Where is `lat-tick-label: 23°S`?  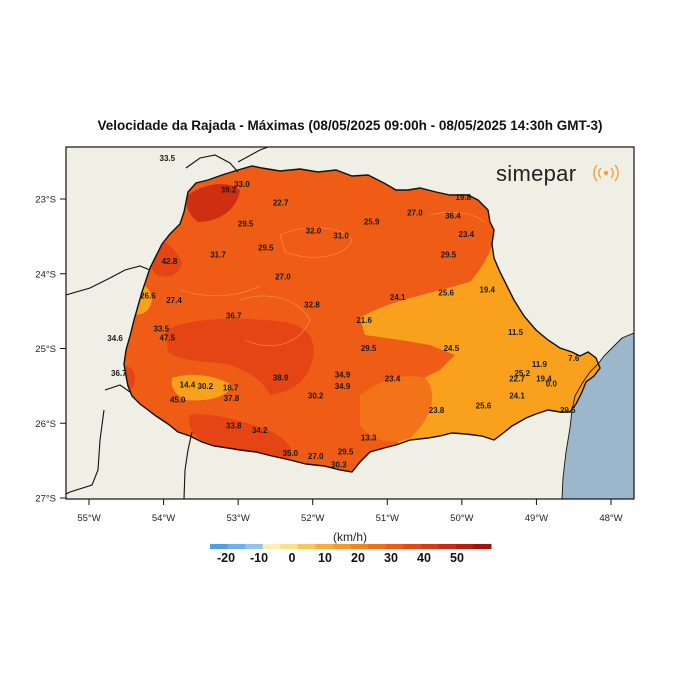 lat-tick-label: 23°S is located at coordinates (45, 200).